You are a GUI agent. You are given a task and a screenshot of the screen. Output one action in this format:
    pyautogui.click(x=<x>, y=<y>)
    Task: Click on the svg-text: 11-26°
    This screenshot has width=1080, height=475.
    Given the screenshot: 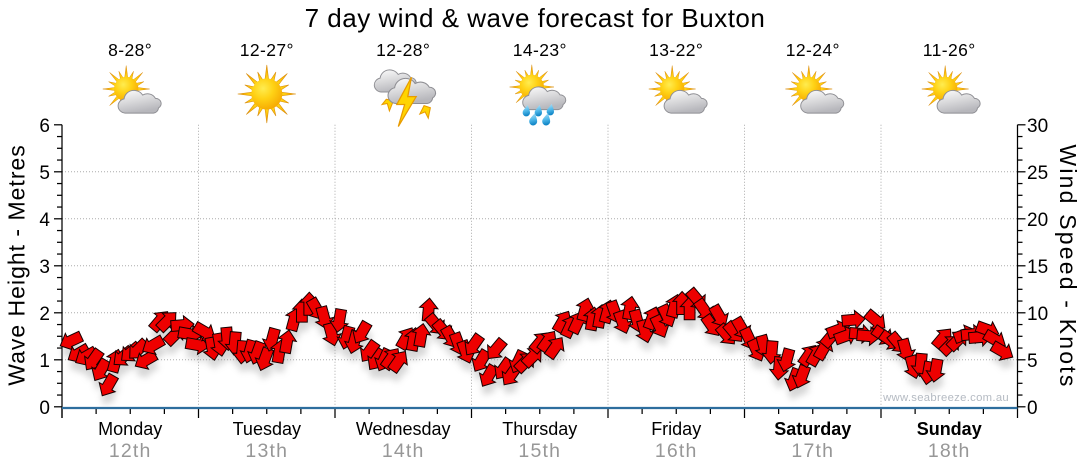 What is the action you would take?
    pyautogui.click(x=949, y=50)
    